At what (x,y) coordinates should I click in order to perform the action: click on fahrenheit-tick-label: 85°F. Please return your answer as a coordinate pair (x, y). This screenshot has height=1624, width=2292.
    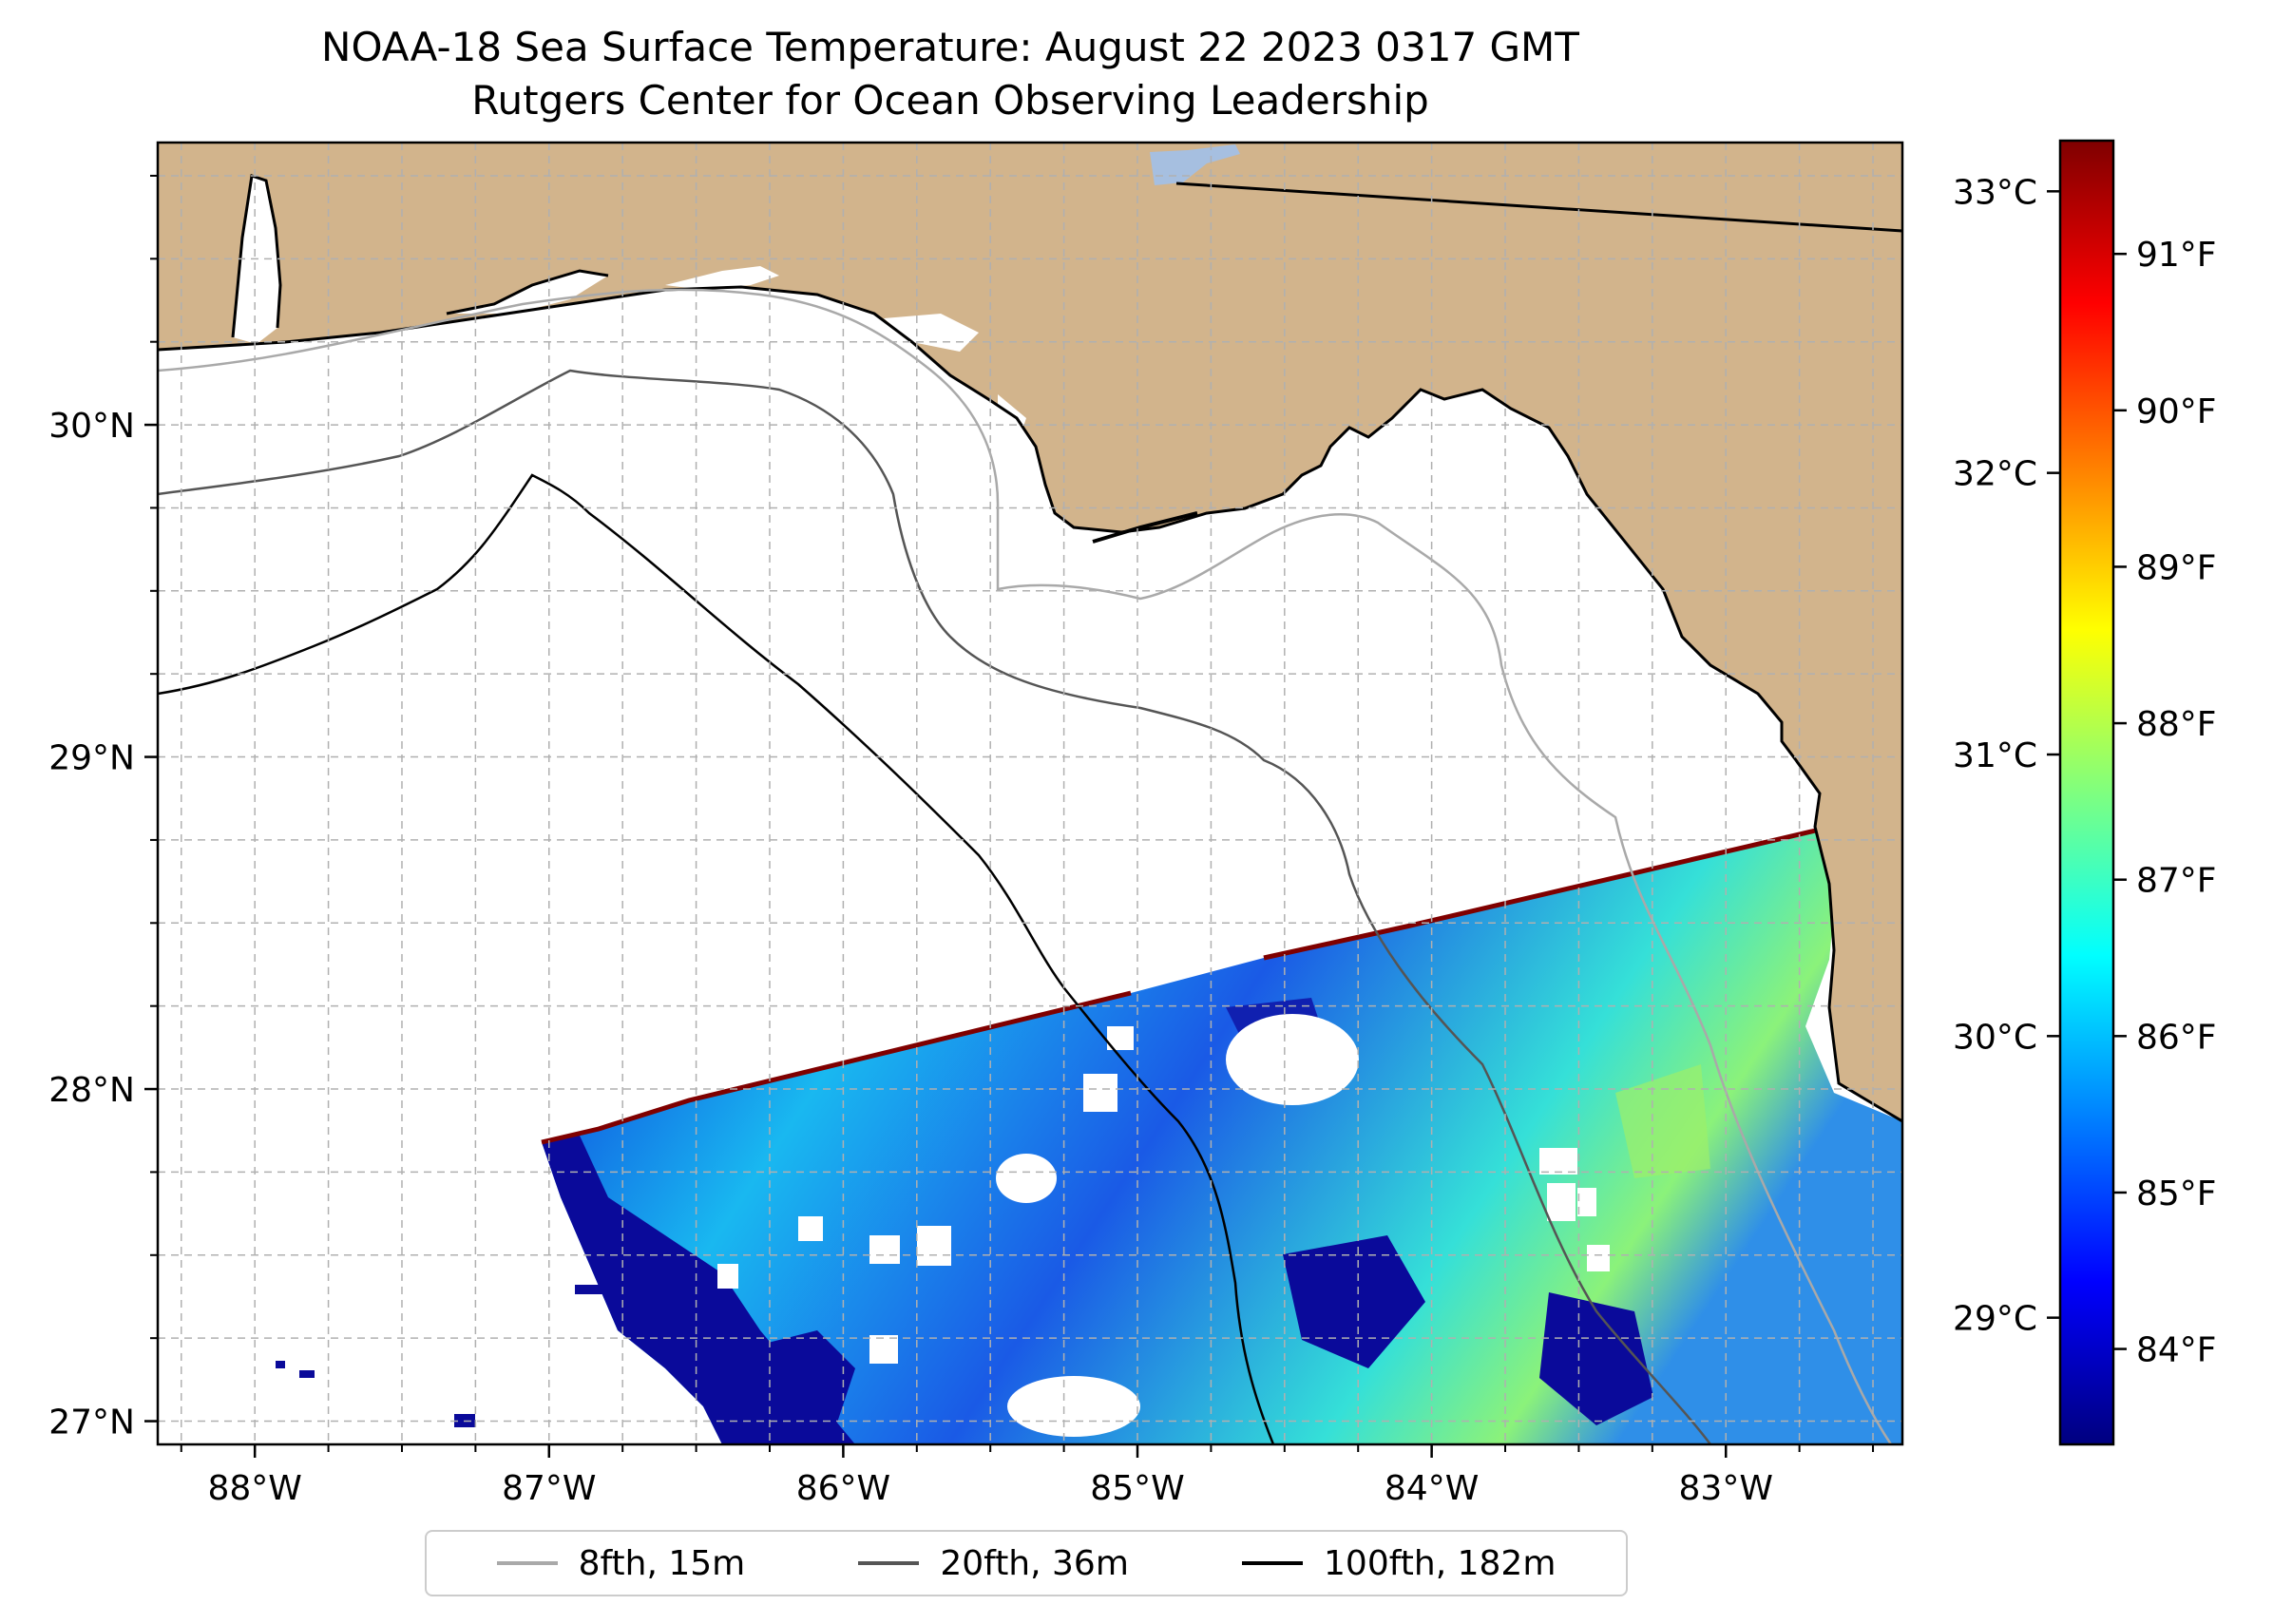
    Looking at the image, I should click on (2176, 1194).